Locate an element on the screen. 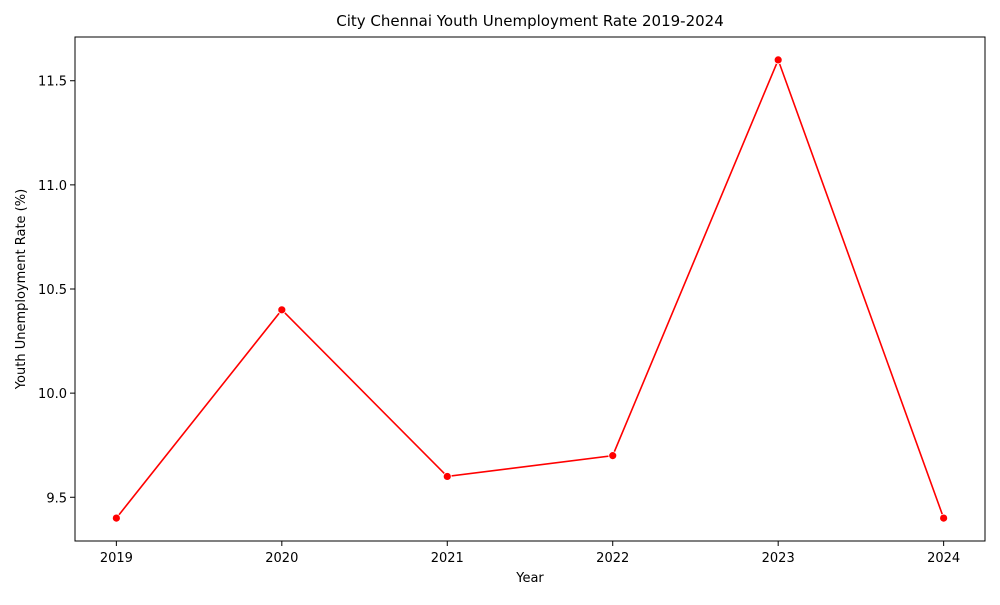 The width and height of the screenshot is (1000, 605). x-axis-label: Year is located at coordinates (529, 578).